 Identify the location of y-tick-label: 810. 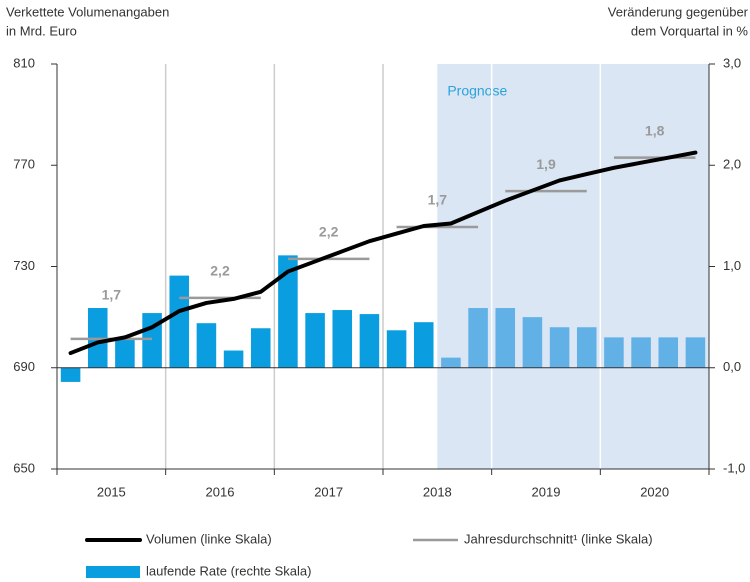
(24, 62).